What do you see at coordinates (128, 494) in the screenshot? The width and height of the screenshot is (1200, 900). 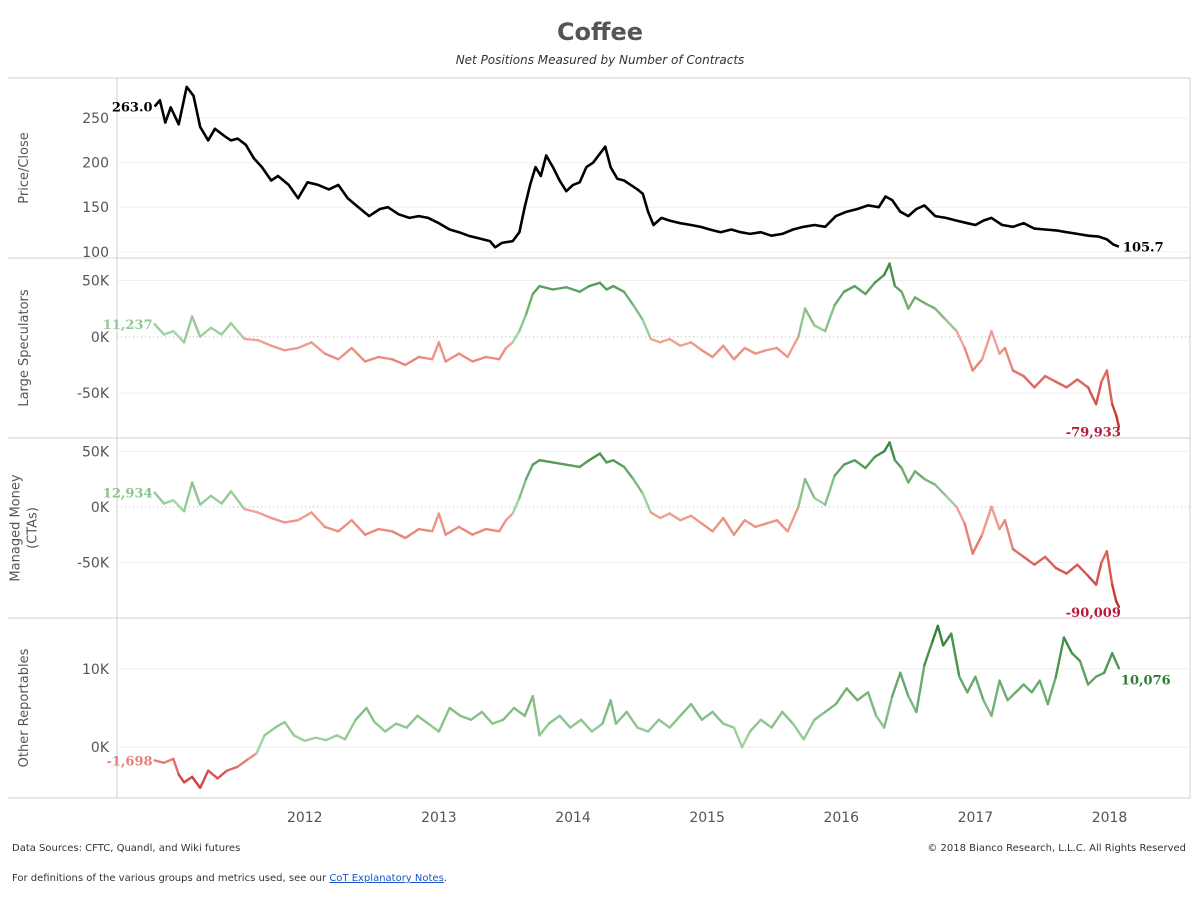 I see `start-value-label-panel-3: 12,934` at bounding box center [128, 494].